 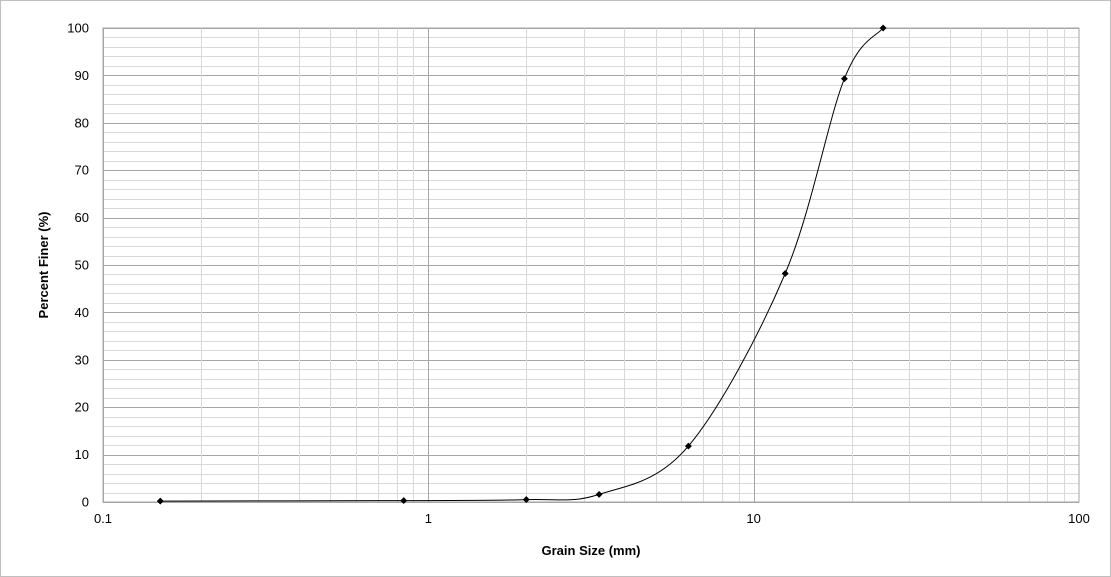 What do you see at coordinates (82, 217) in the screenshot?
I see `y-tick-label: 60` at bounding box center [82, 217].